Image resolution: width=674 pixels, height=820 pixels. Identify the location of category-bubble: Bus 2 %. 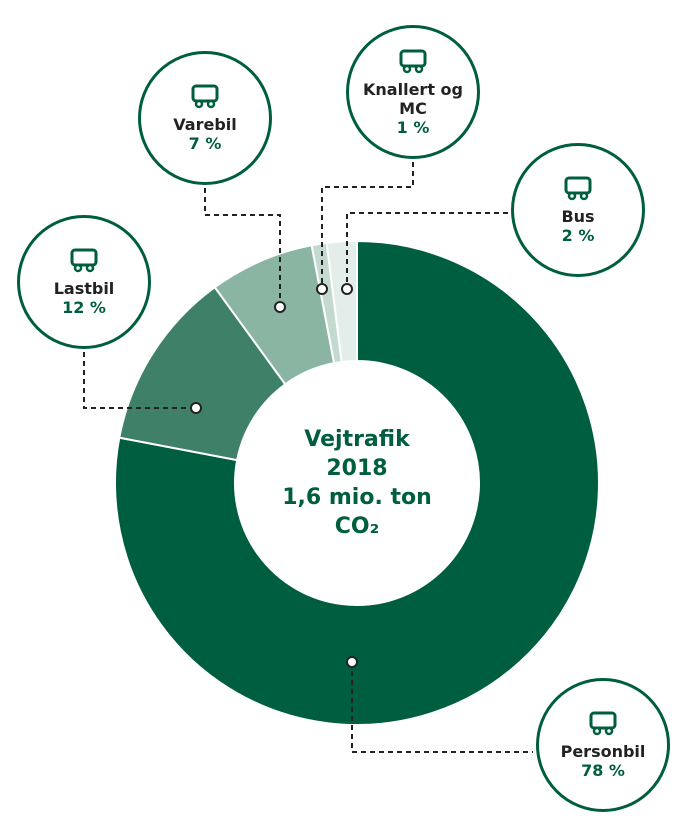
(578, 210).